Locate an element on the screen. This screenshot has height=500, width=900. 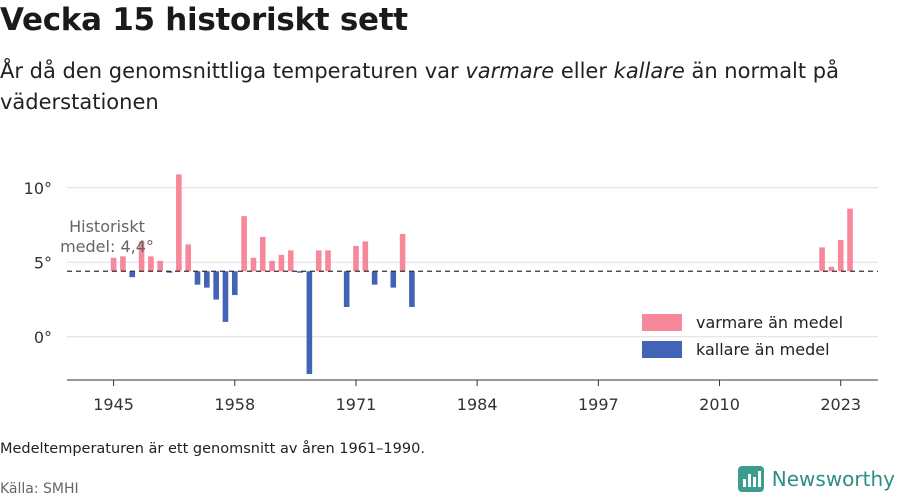
bar-1955 is located at coordinates (207, 279).